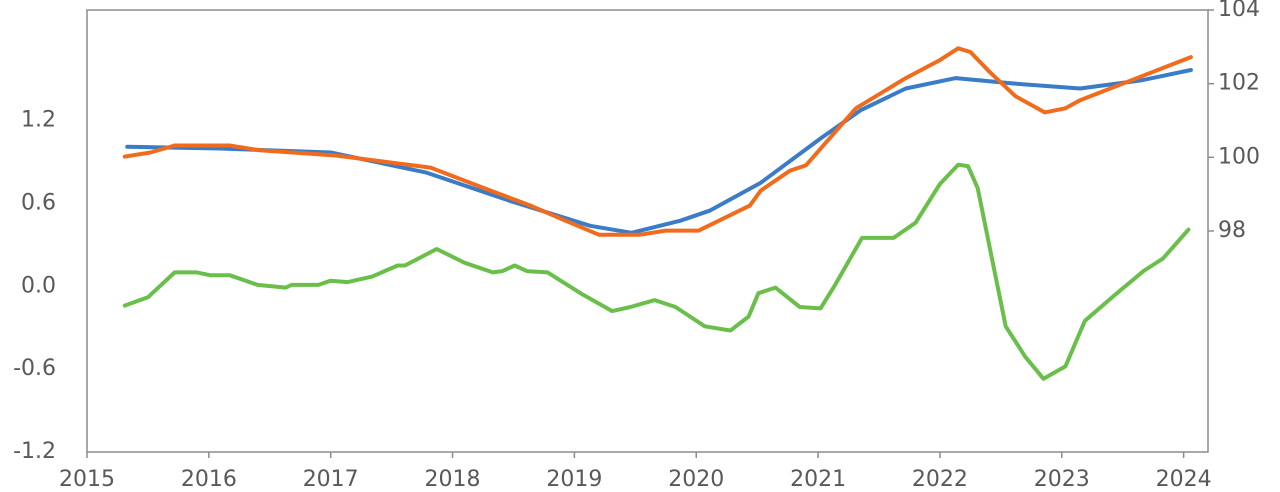  I want to click on y2-tick-label: 100, so click(1239, 156).